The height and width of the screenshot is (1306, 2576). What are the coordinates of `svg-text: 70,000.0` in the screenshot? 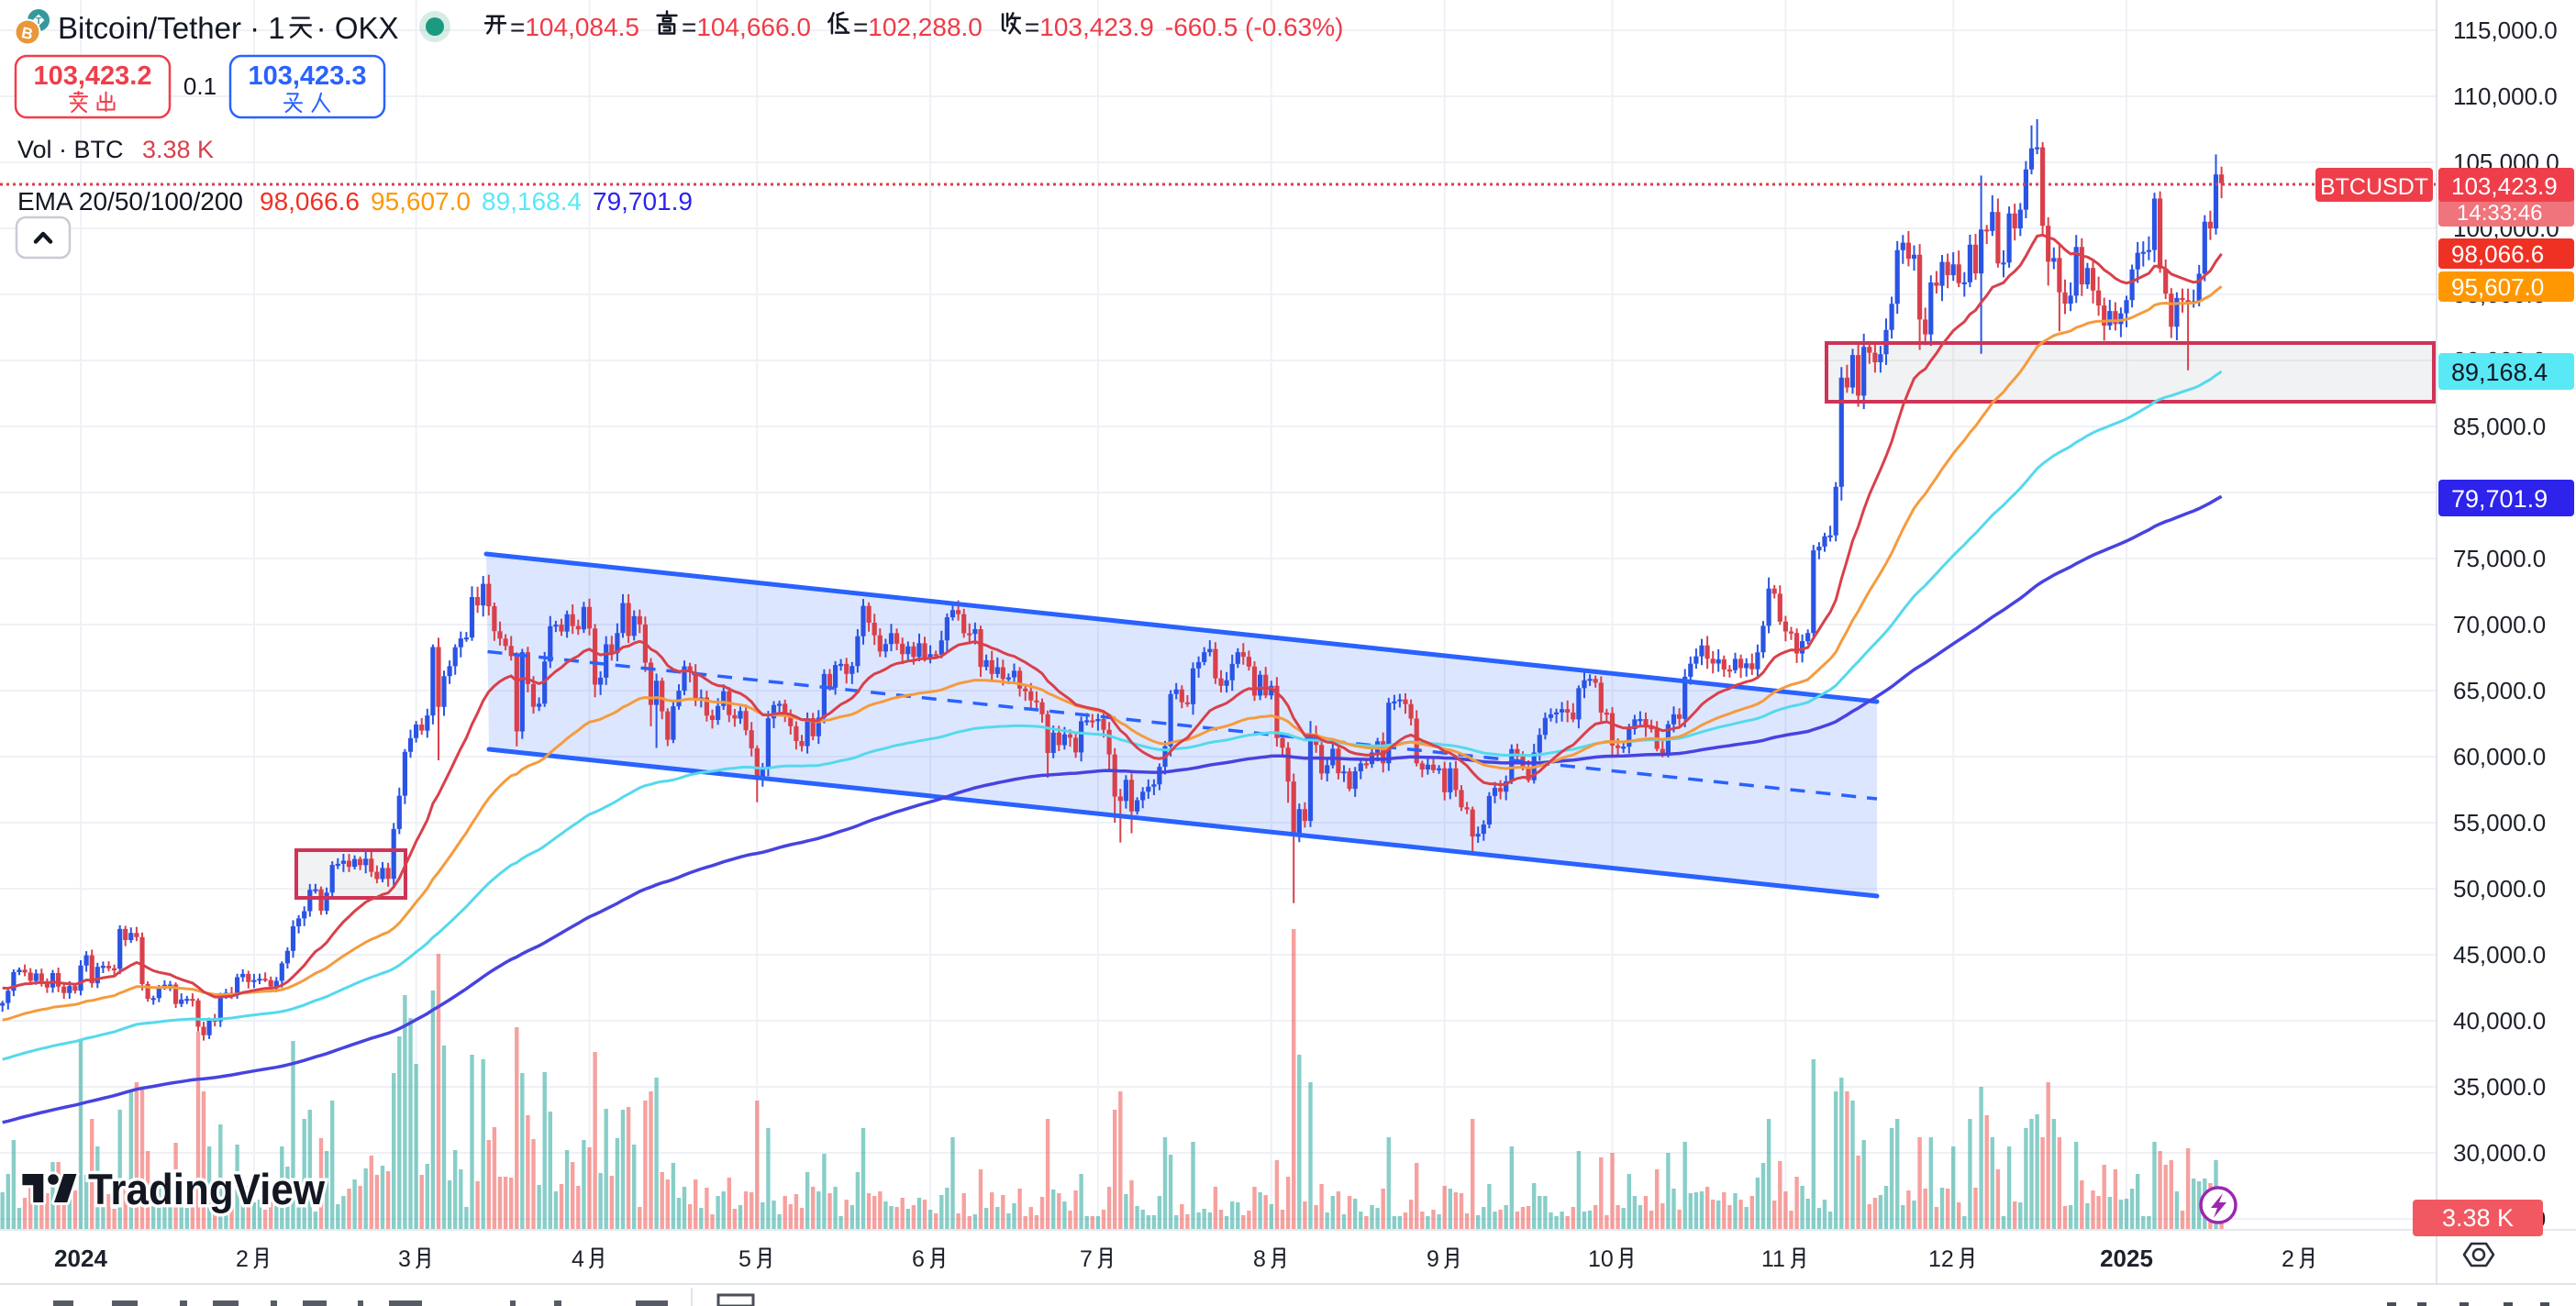 It's located at (2499, 624).